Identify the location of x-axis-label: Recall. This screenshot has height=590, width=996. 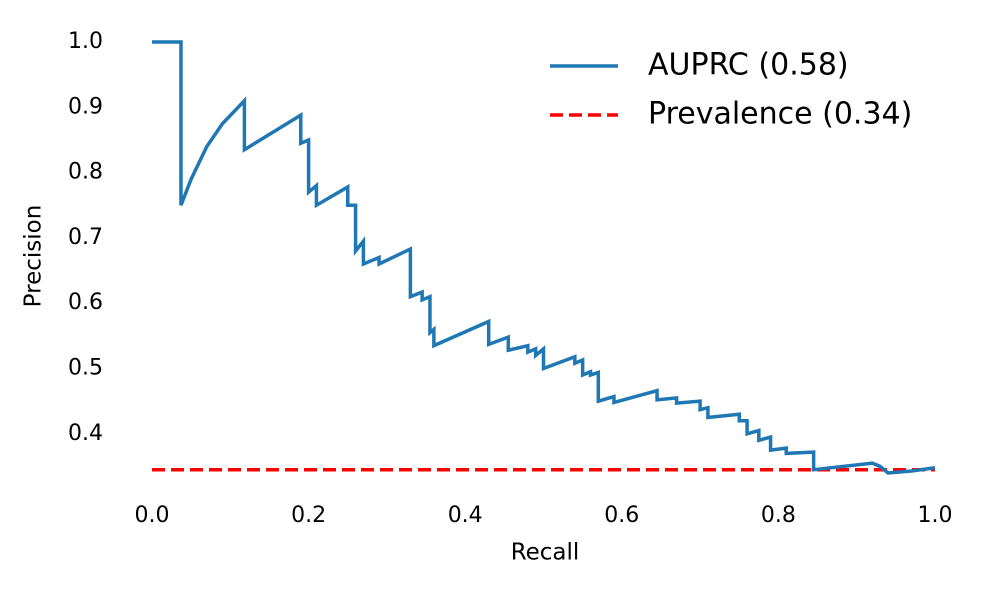
(545, 553).